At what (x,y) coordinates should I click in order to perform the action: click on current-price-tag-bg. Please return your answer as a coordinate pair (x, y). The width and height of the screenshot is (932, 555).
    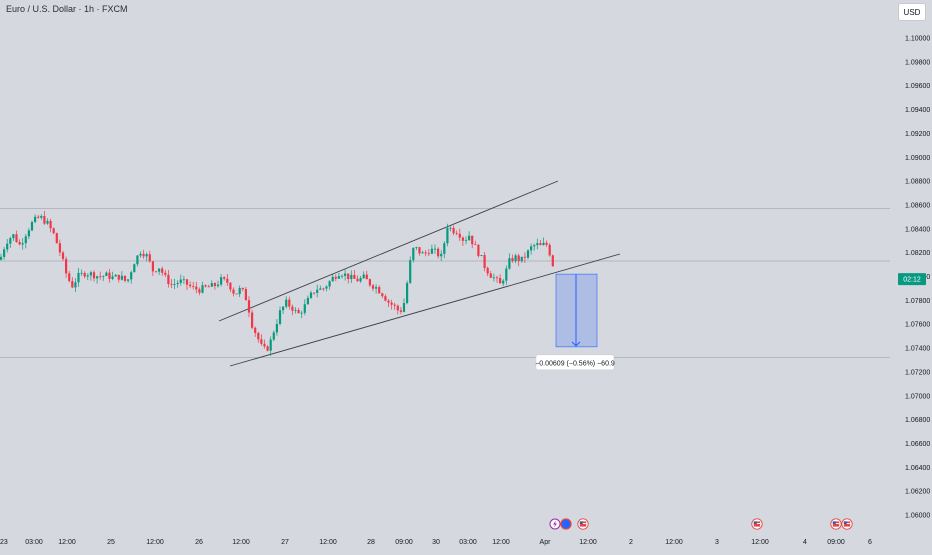
    Looking at the image, I should click on (912, 279).